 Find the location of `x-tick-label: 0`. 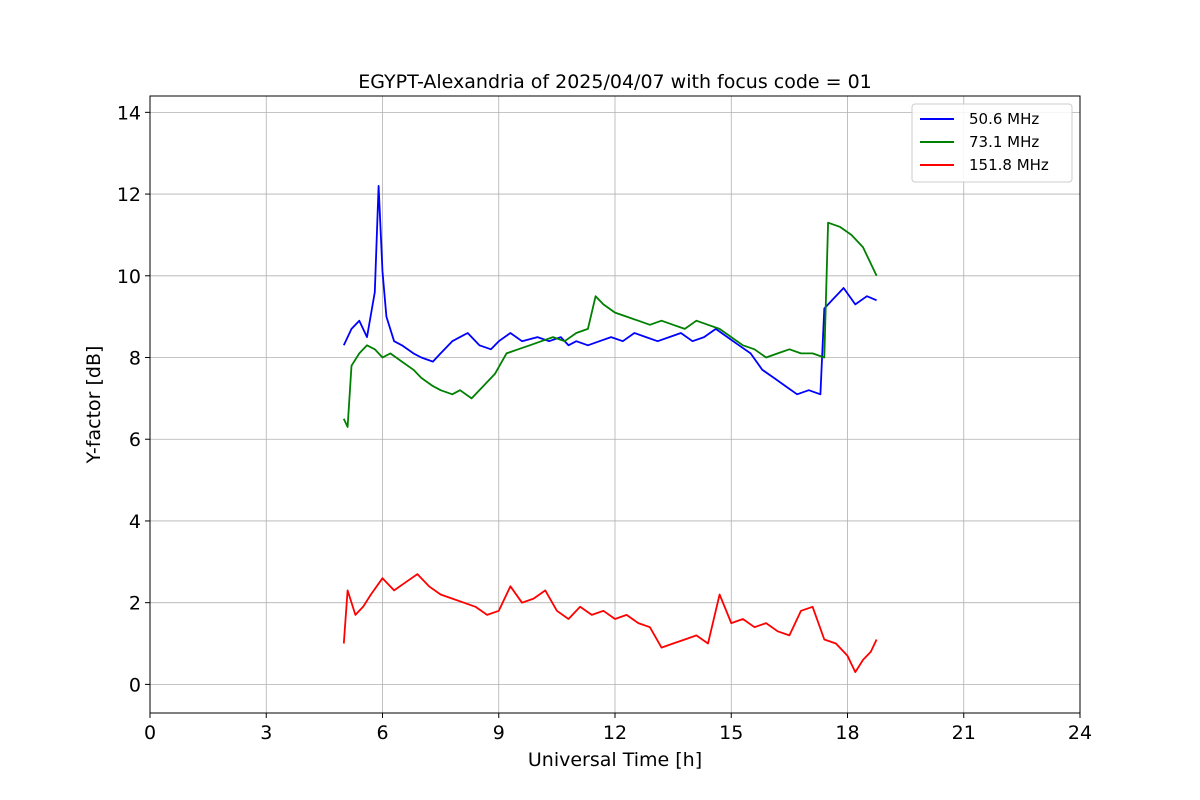

x-tick-label: 0 is located at coordinates (150, 733).